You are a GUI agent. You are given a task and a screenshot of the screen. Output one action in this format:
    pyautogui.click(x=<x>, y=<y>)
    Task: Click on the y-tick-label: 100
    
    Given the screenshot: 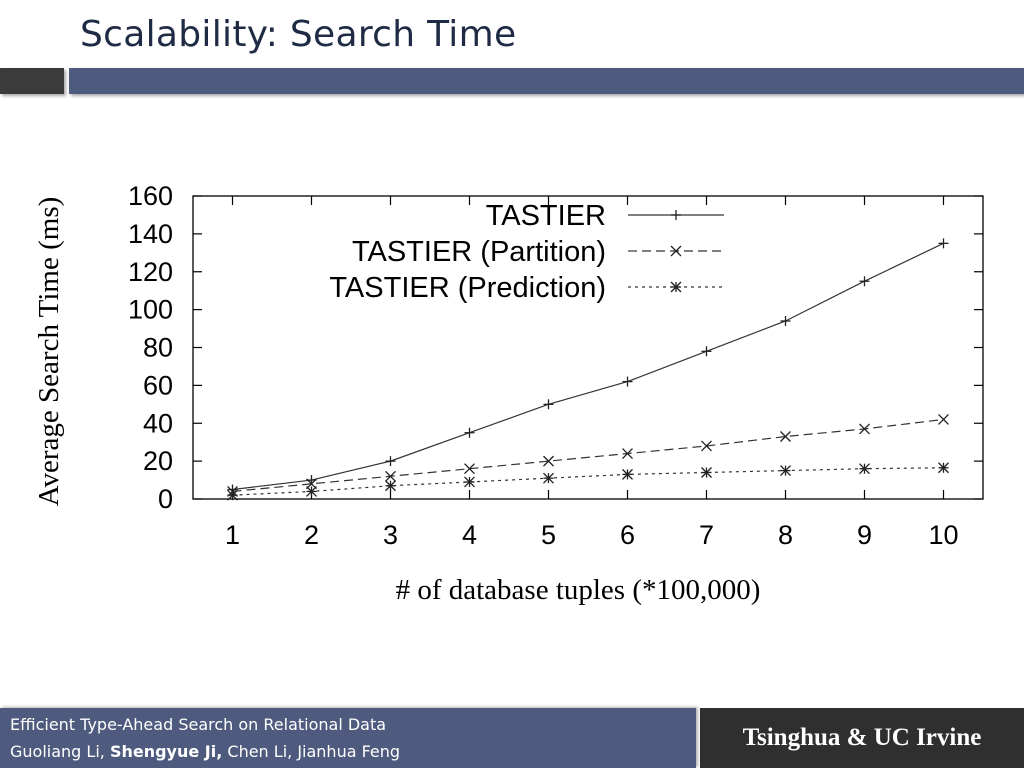 What is the action you would take?
    pyautogui.click(x=150, y=310)
    